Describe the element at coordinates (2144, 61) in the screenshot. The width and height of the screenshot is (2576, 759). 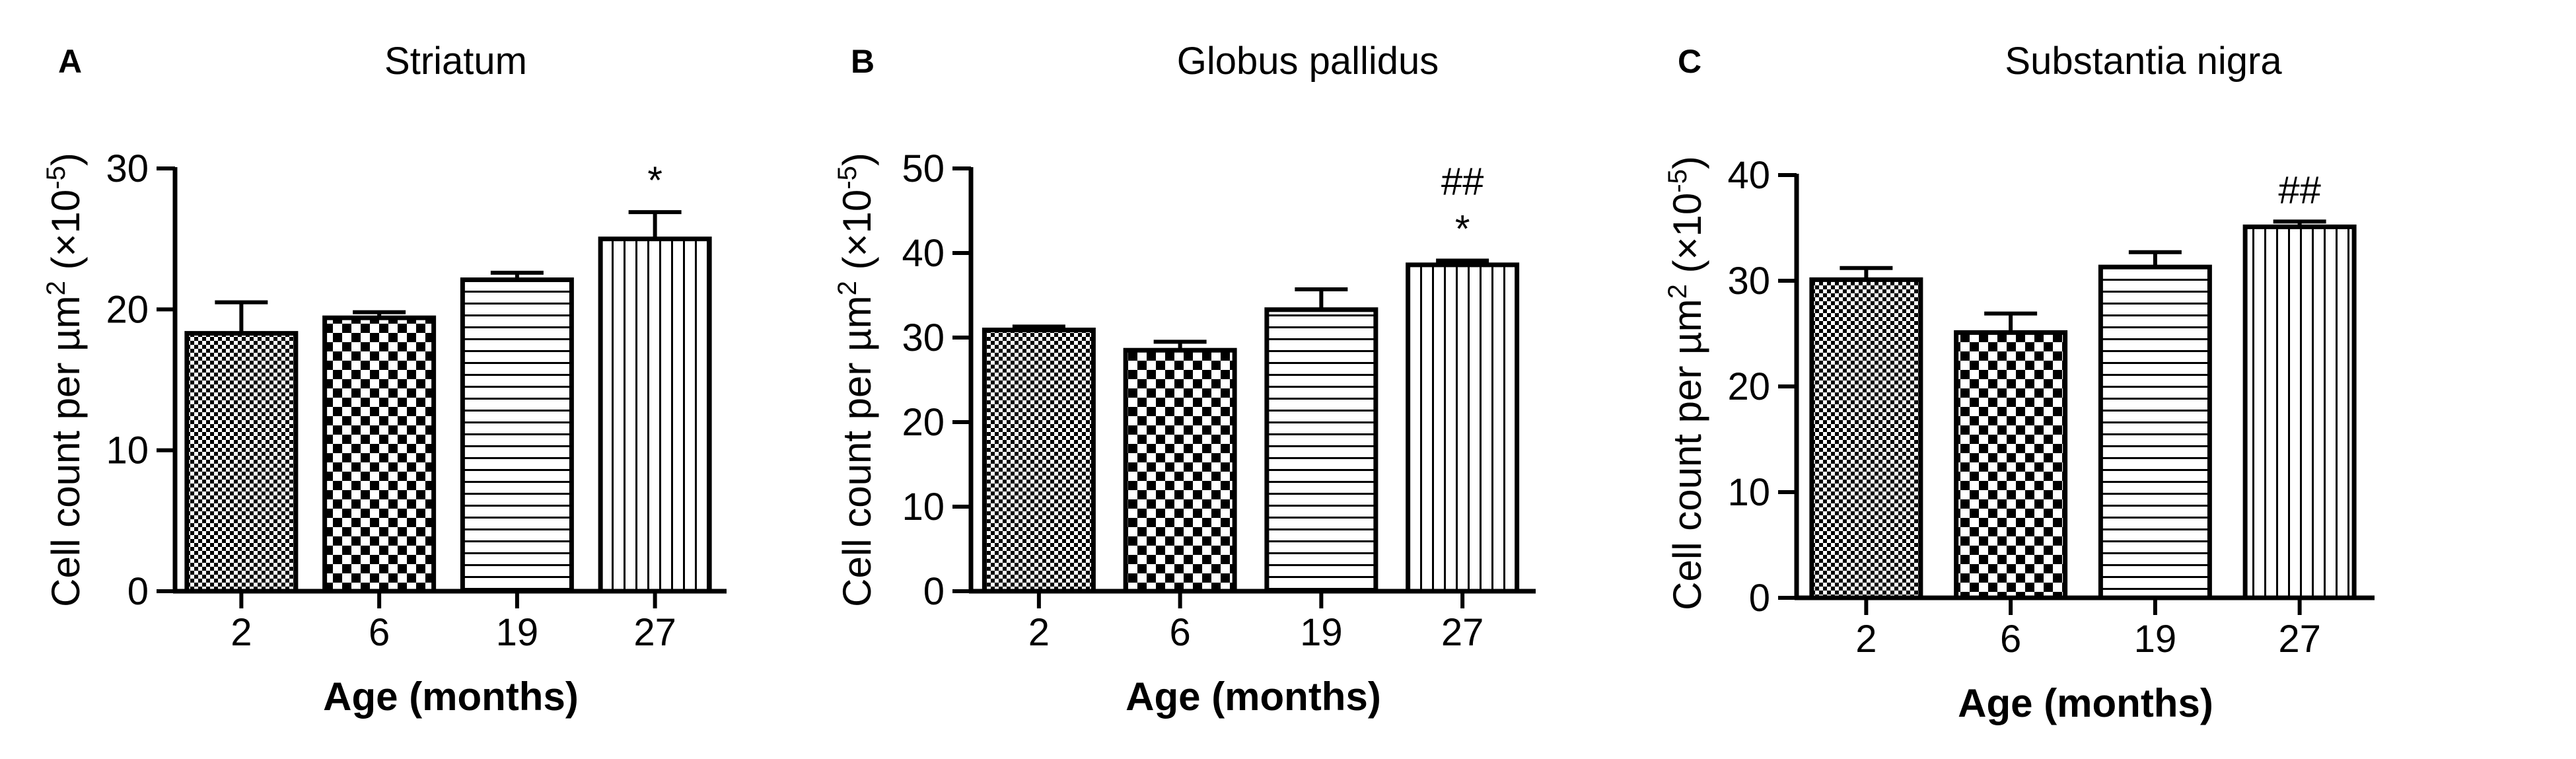
I see `panel-title: Substantia nigra` at that location.